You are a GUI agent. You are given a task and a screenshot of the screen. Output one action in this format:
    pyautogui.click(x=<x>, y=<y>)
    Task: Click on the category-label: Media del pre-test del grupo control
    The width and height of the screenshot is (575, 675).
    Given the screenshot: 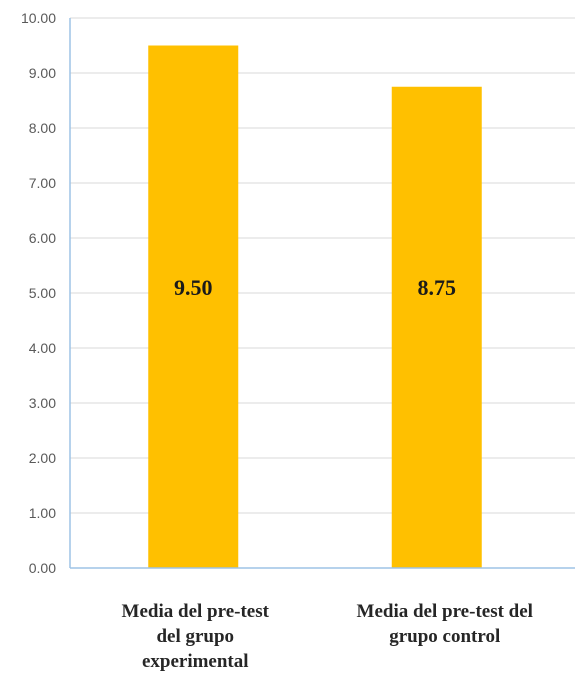 What is the action you would take?
    pyautogui.click(x=445, y=624)
    